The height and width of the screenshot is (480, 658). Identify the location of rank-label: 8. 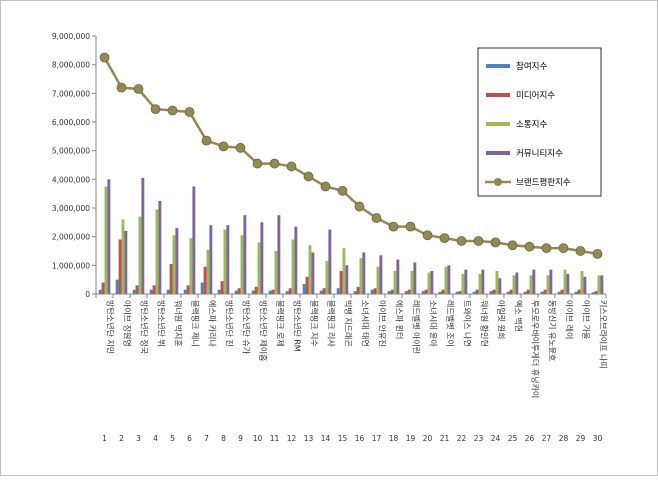
(223, 438).